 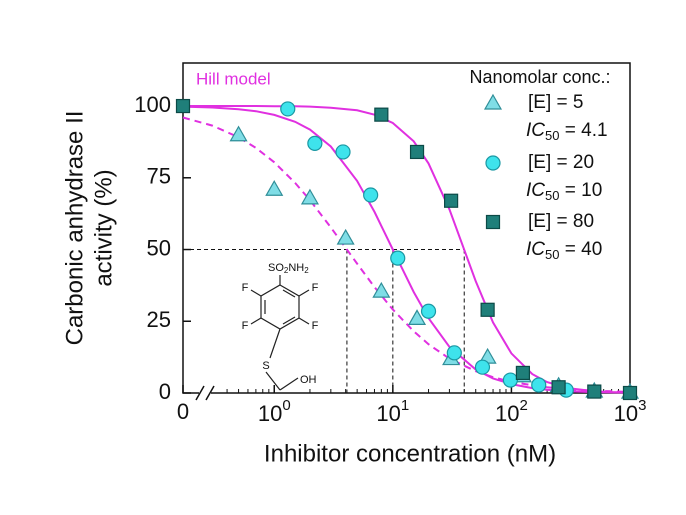 I want to click on y-tick-label: 50, so click(x=159, y=247).